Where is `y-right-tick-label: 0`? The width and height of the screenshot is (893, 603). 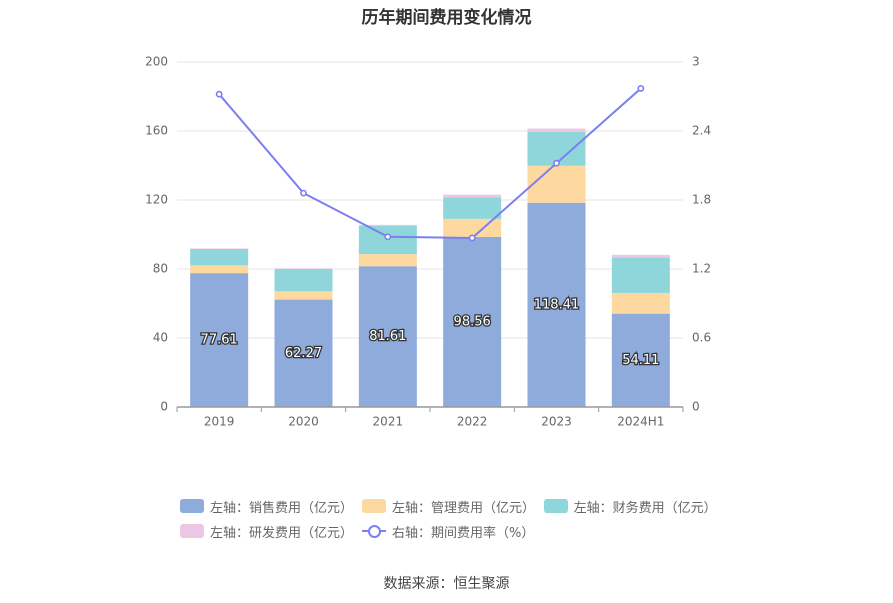 y-right-tick-label: 0 is located at coordinates (696, 407).